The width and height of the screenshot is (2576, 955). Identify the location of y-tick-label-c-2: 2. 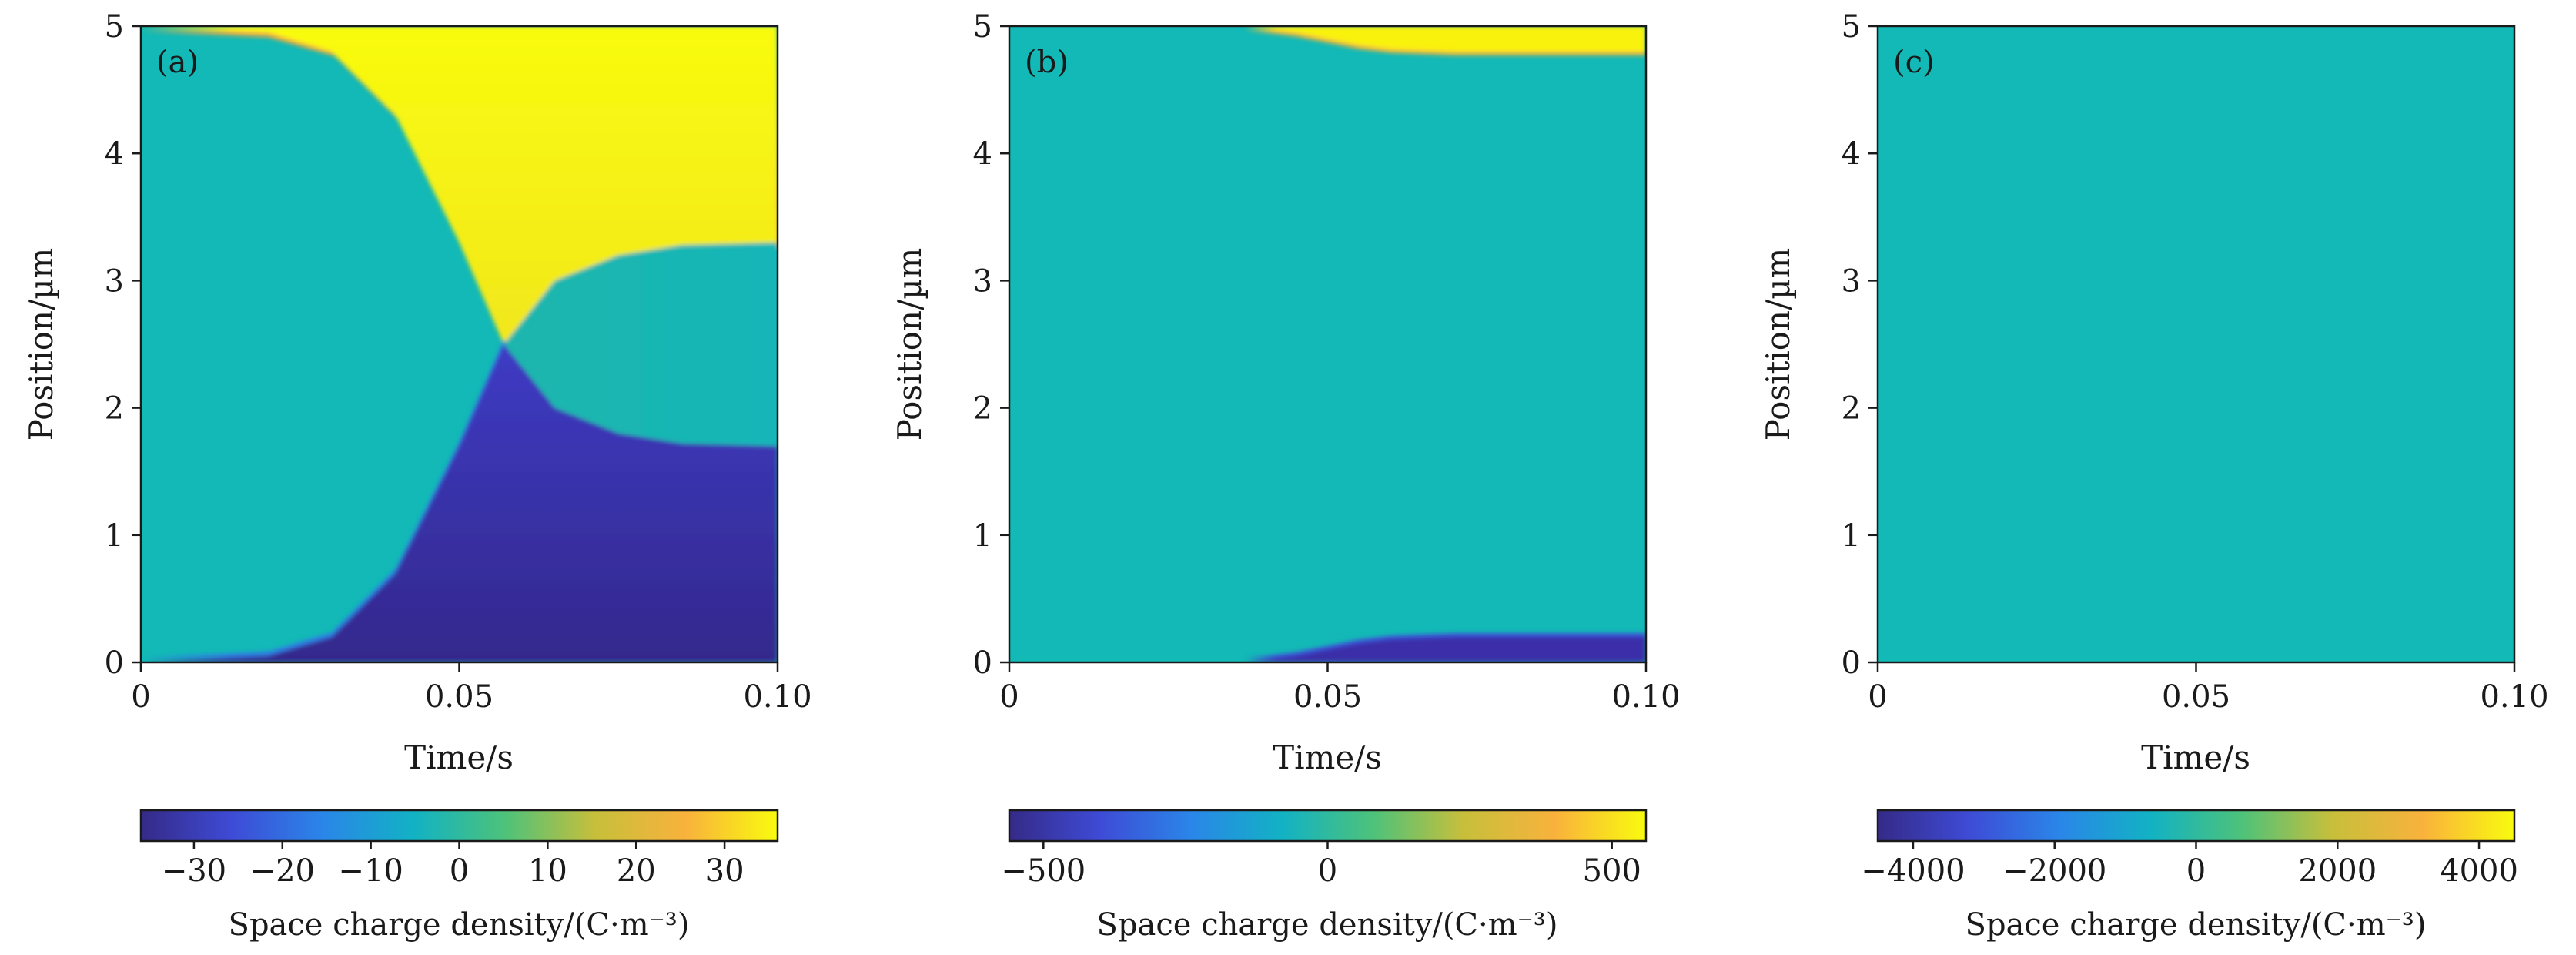
(1851, 409).